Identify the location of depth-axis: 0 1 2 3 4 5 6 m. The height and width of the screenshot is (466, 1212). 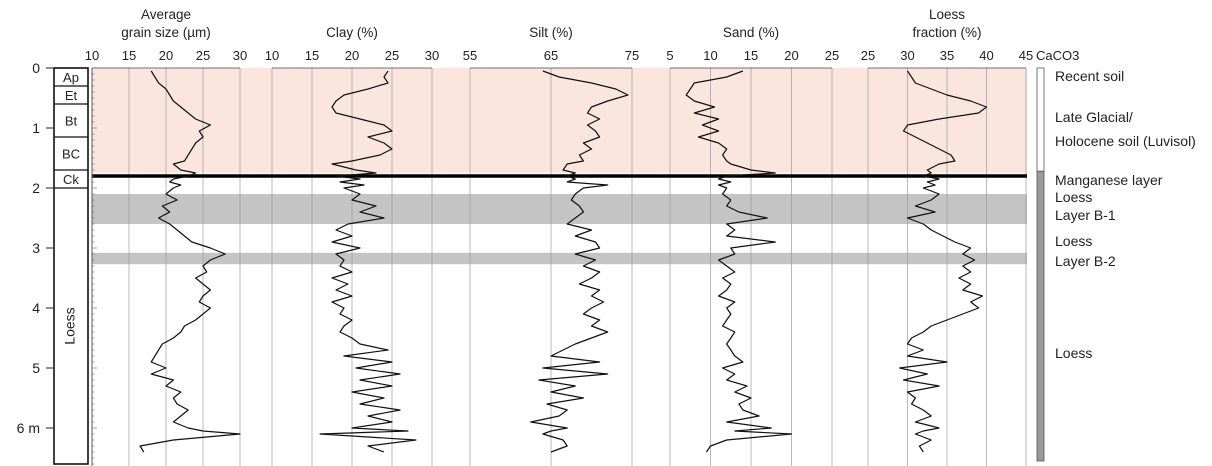
(57, 263).